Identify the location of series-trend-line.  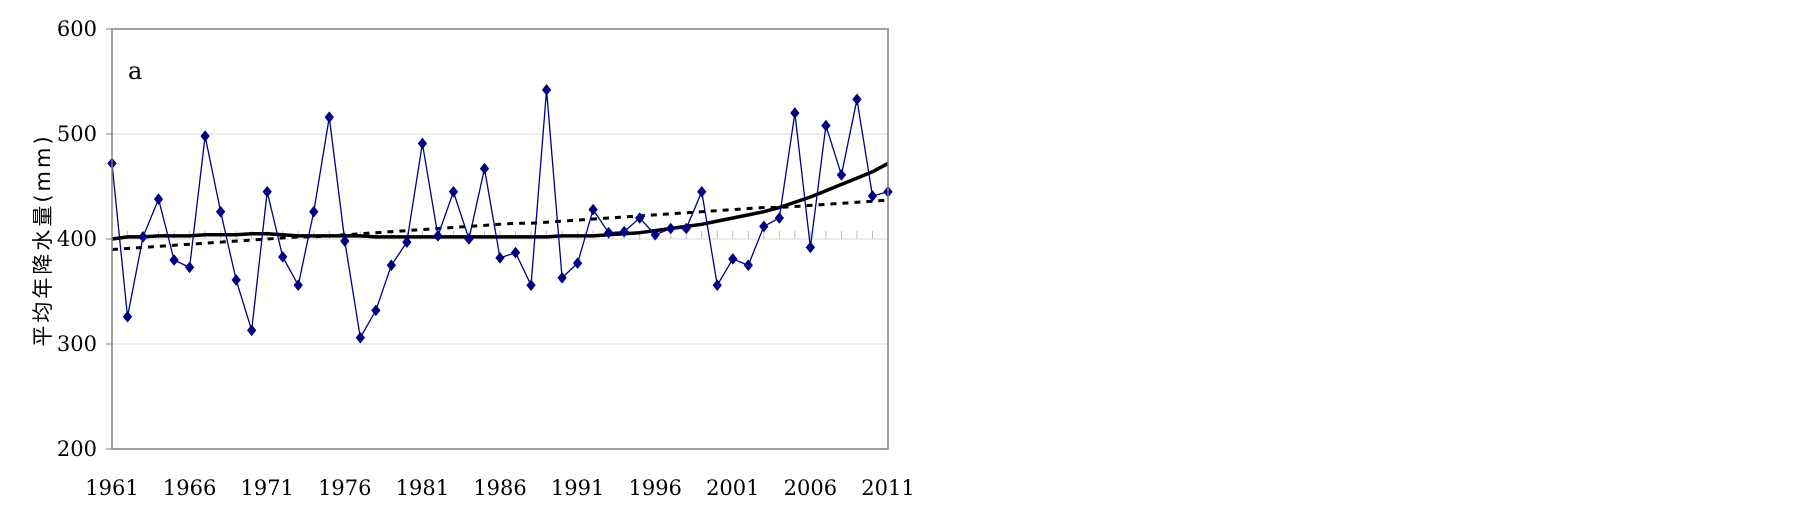
(500, 224).